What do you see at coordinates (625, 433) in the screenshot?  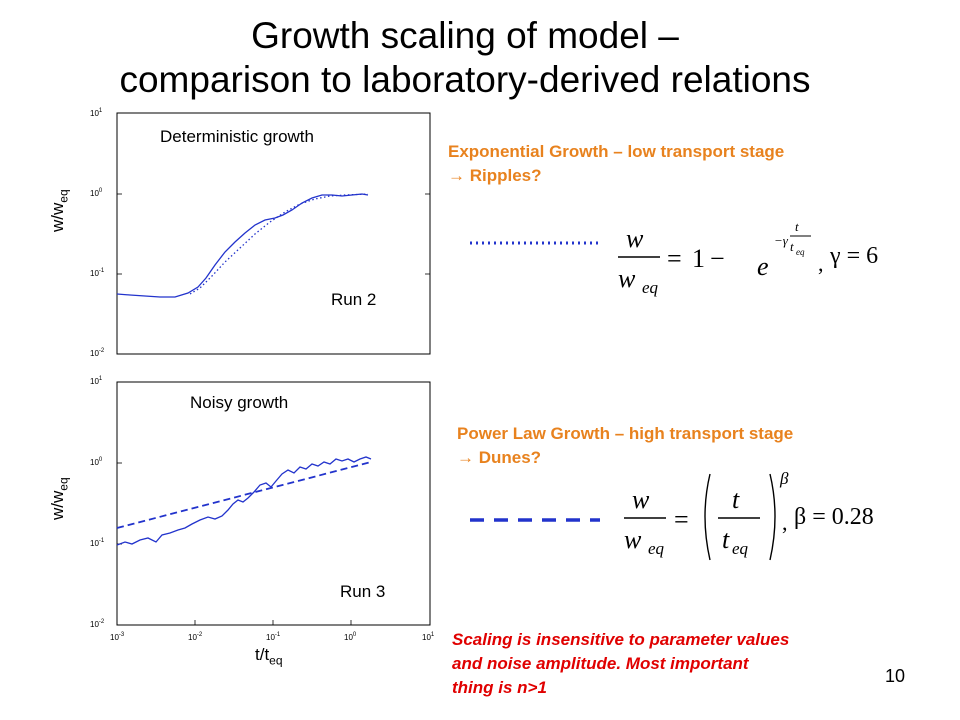 I see `caption-line: Power Law Growth – high transport stage` at bounding box center [625, 433].